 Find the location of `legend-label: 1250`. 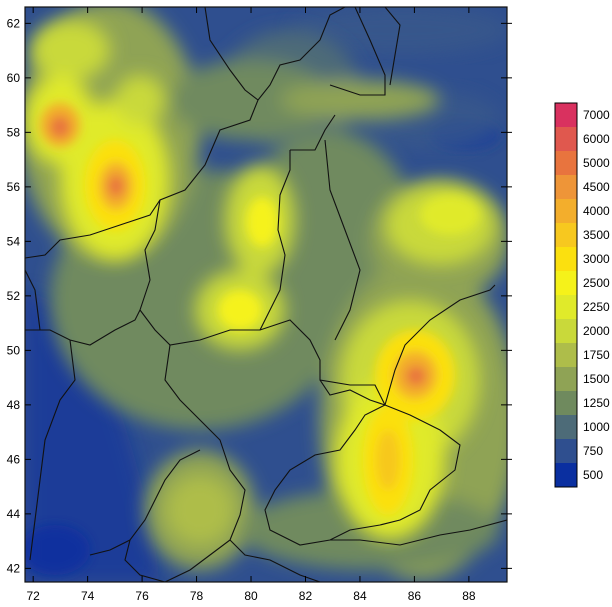

legend-label: 1250 is located at coordinates (596, 403).